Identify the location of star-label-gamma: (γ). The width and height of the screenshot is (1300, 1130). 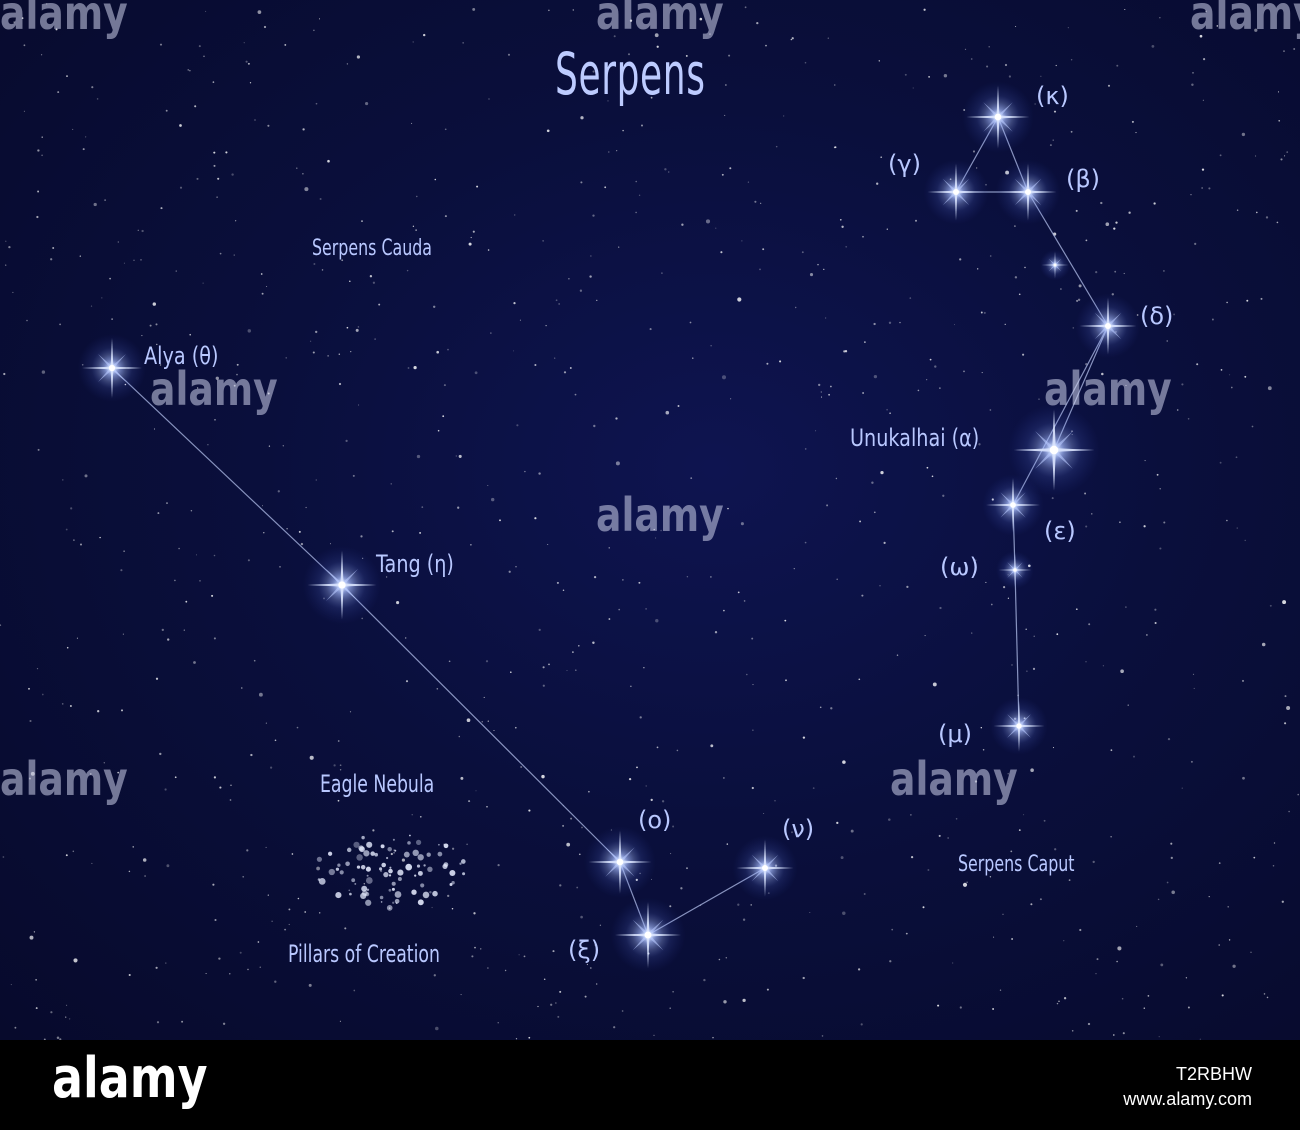
(904, 164).